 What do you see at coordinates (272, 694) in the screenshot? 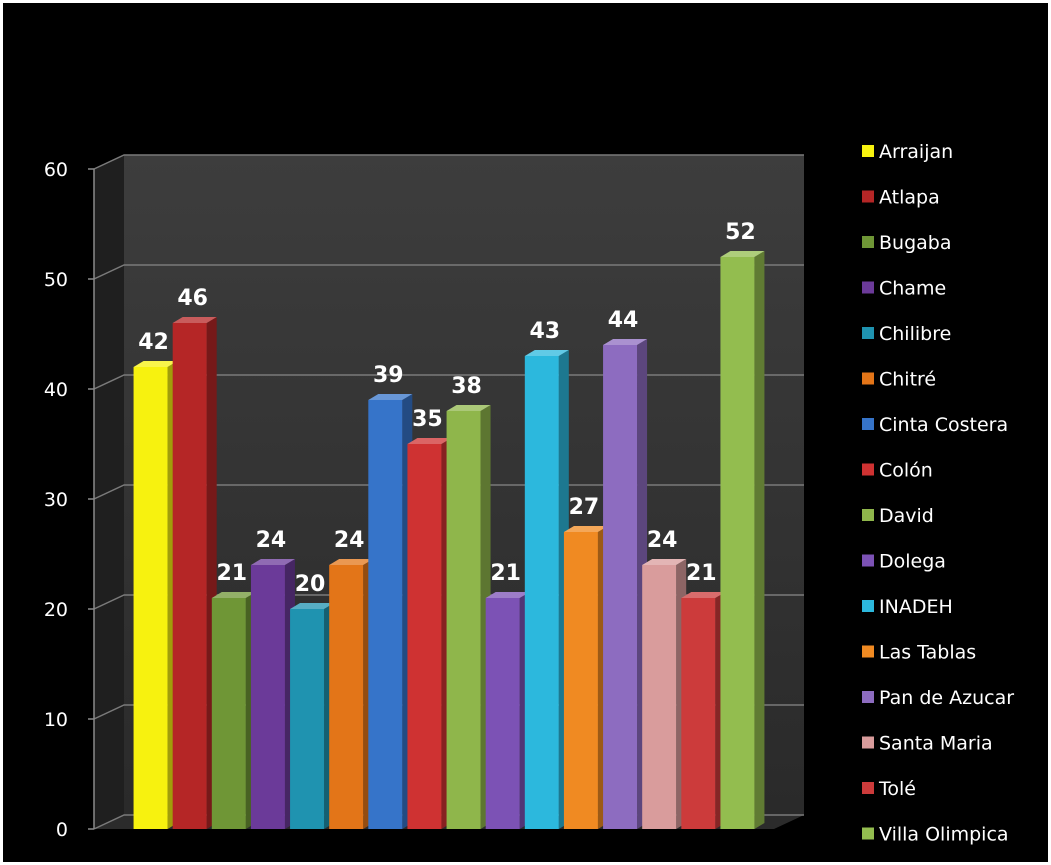
I see `bar-chame` at bounding box center [272, 694].